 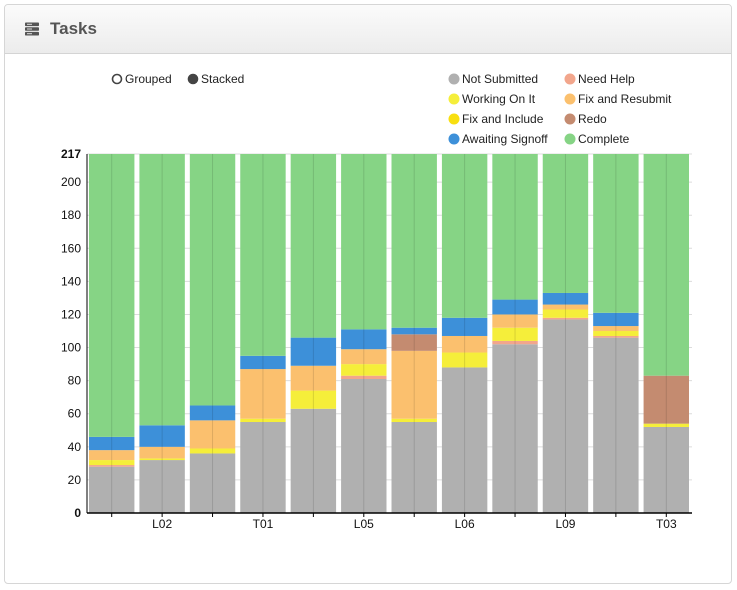 What do you see at coordinates (465, 524) in the screenshot?
I see `x-tick-label: L06` at bounding box center [465, 524].